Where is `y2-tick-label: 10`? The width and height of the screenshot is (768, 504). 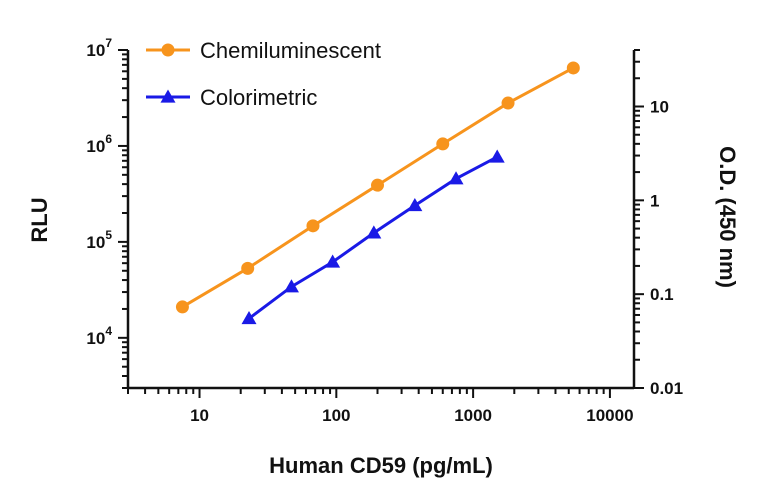 y2-tick-label: 10 is located at coordinates (659, 106).